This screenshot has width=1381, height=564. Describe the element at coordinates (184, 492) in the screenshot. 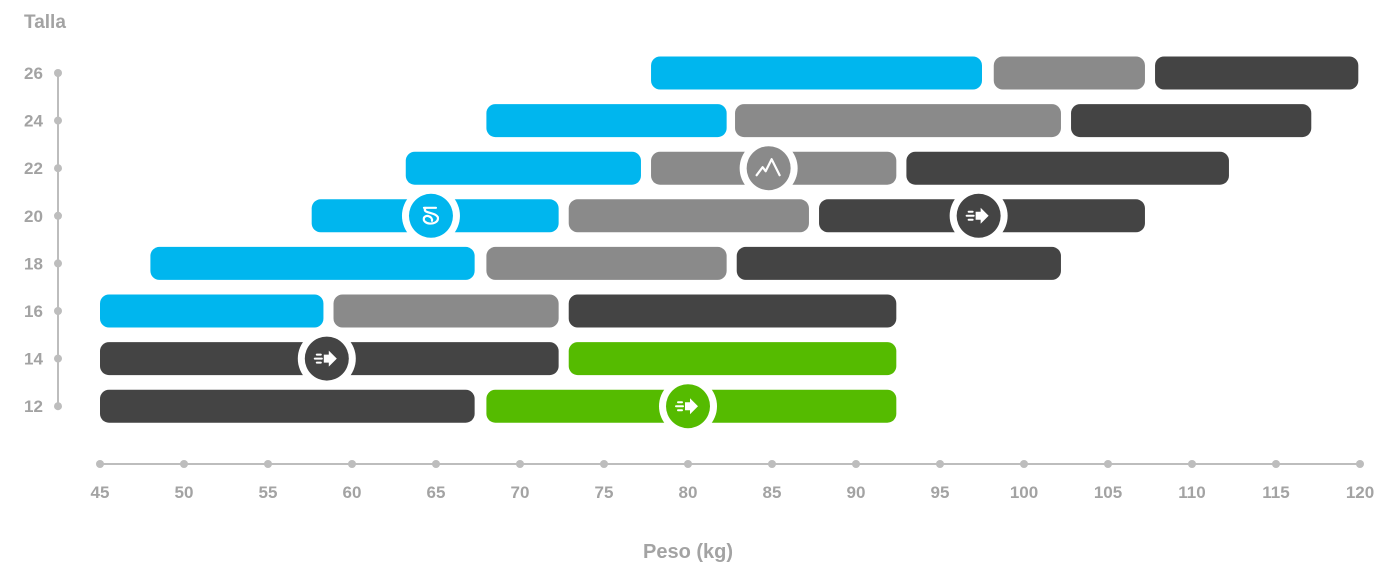

I see `x-tick-label: 50` at that location.